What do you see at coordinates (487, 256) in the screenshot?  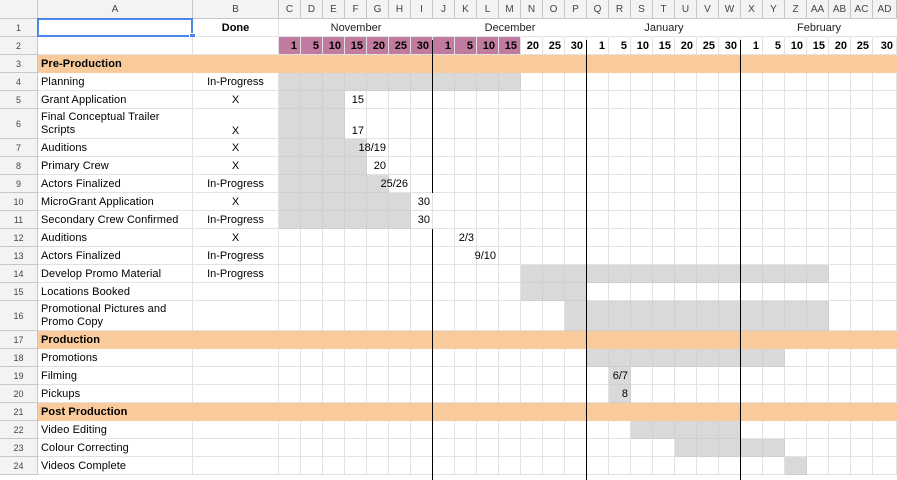 I see `date-note: 9/10` at bounding box center [487, 256].